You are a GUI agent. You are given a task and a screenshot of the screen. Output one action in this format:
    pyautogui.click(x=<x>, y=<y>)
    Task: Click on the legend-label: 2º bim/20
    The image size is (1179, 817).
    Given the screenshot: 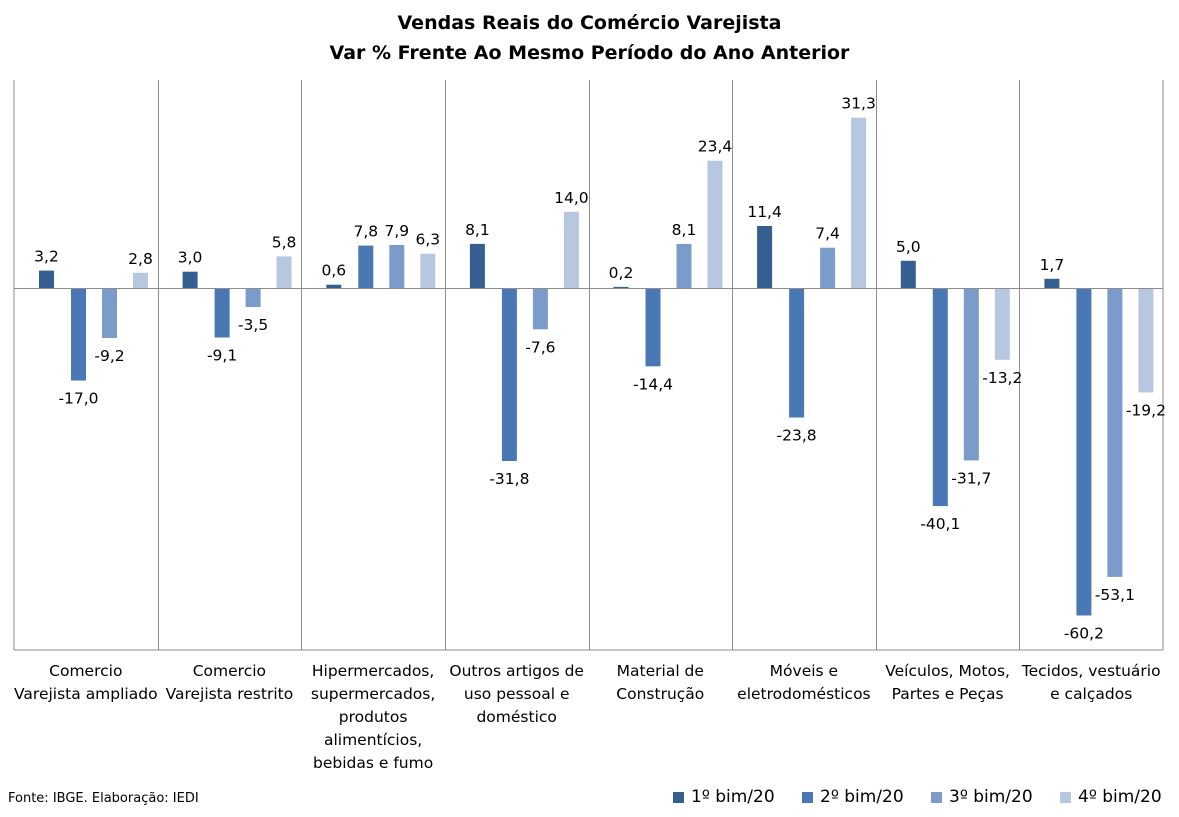 What is the action you would take?
    pyautogui.click(x=862, y=797)
    